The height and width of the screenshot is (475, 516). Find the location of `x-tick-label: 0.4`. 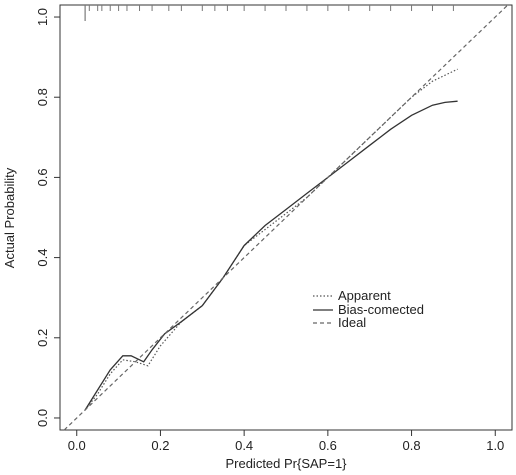

x-tick-label: 0.4 is located at coordinates (244, 445).